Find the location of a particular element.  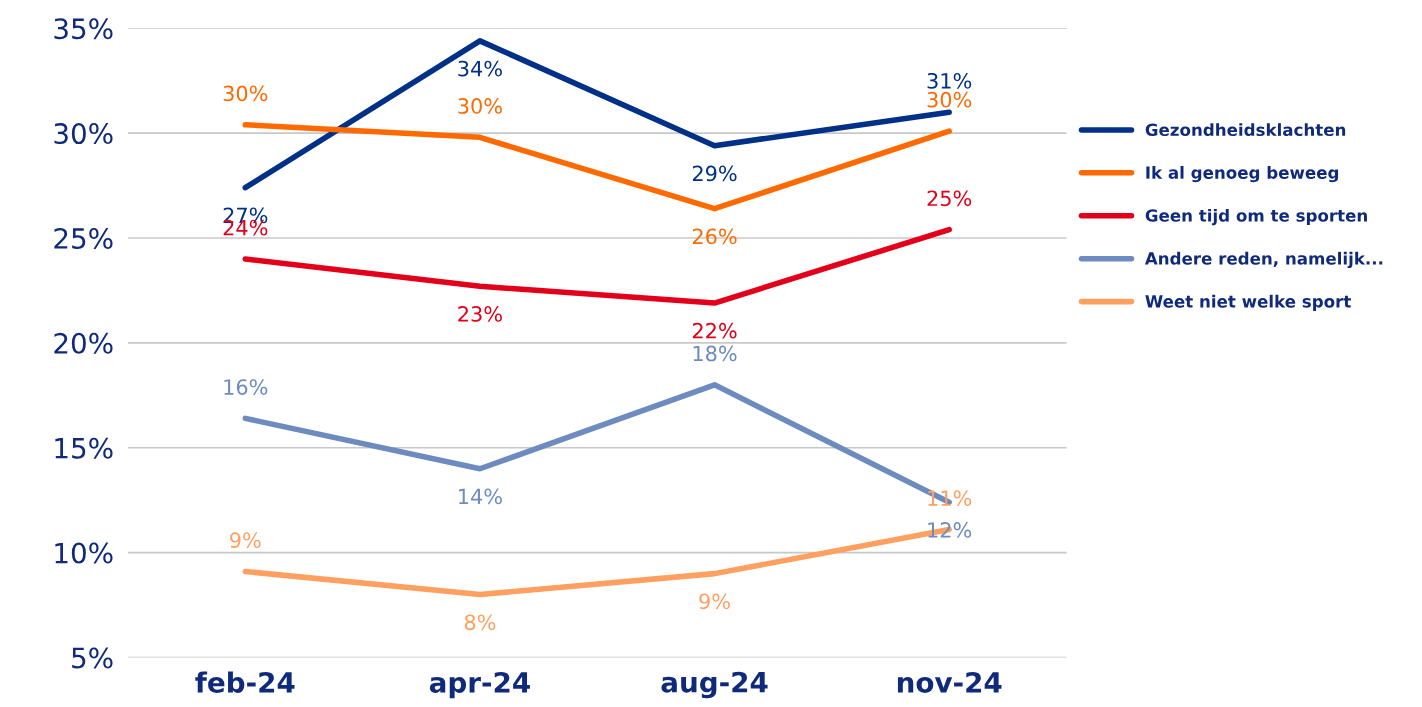

y-tick-label: 25% is located at coordinates (83, 238).